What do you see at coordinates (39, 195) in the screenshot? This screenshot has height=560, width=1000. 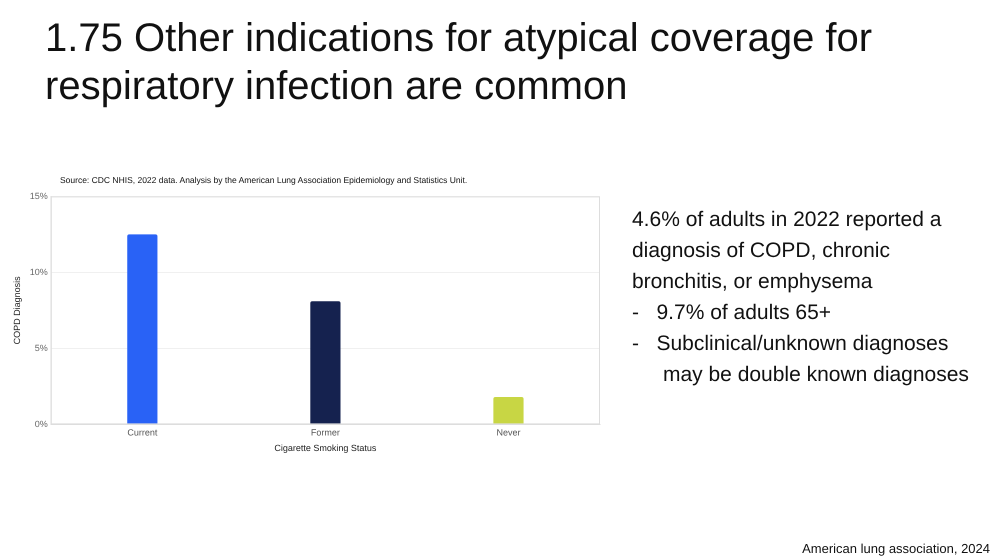 I see `y-tick-label: 15%` at bounding box center [39, 195].